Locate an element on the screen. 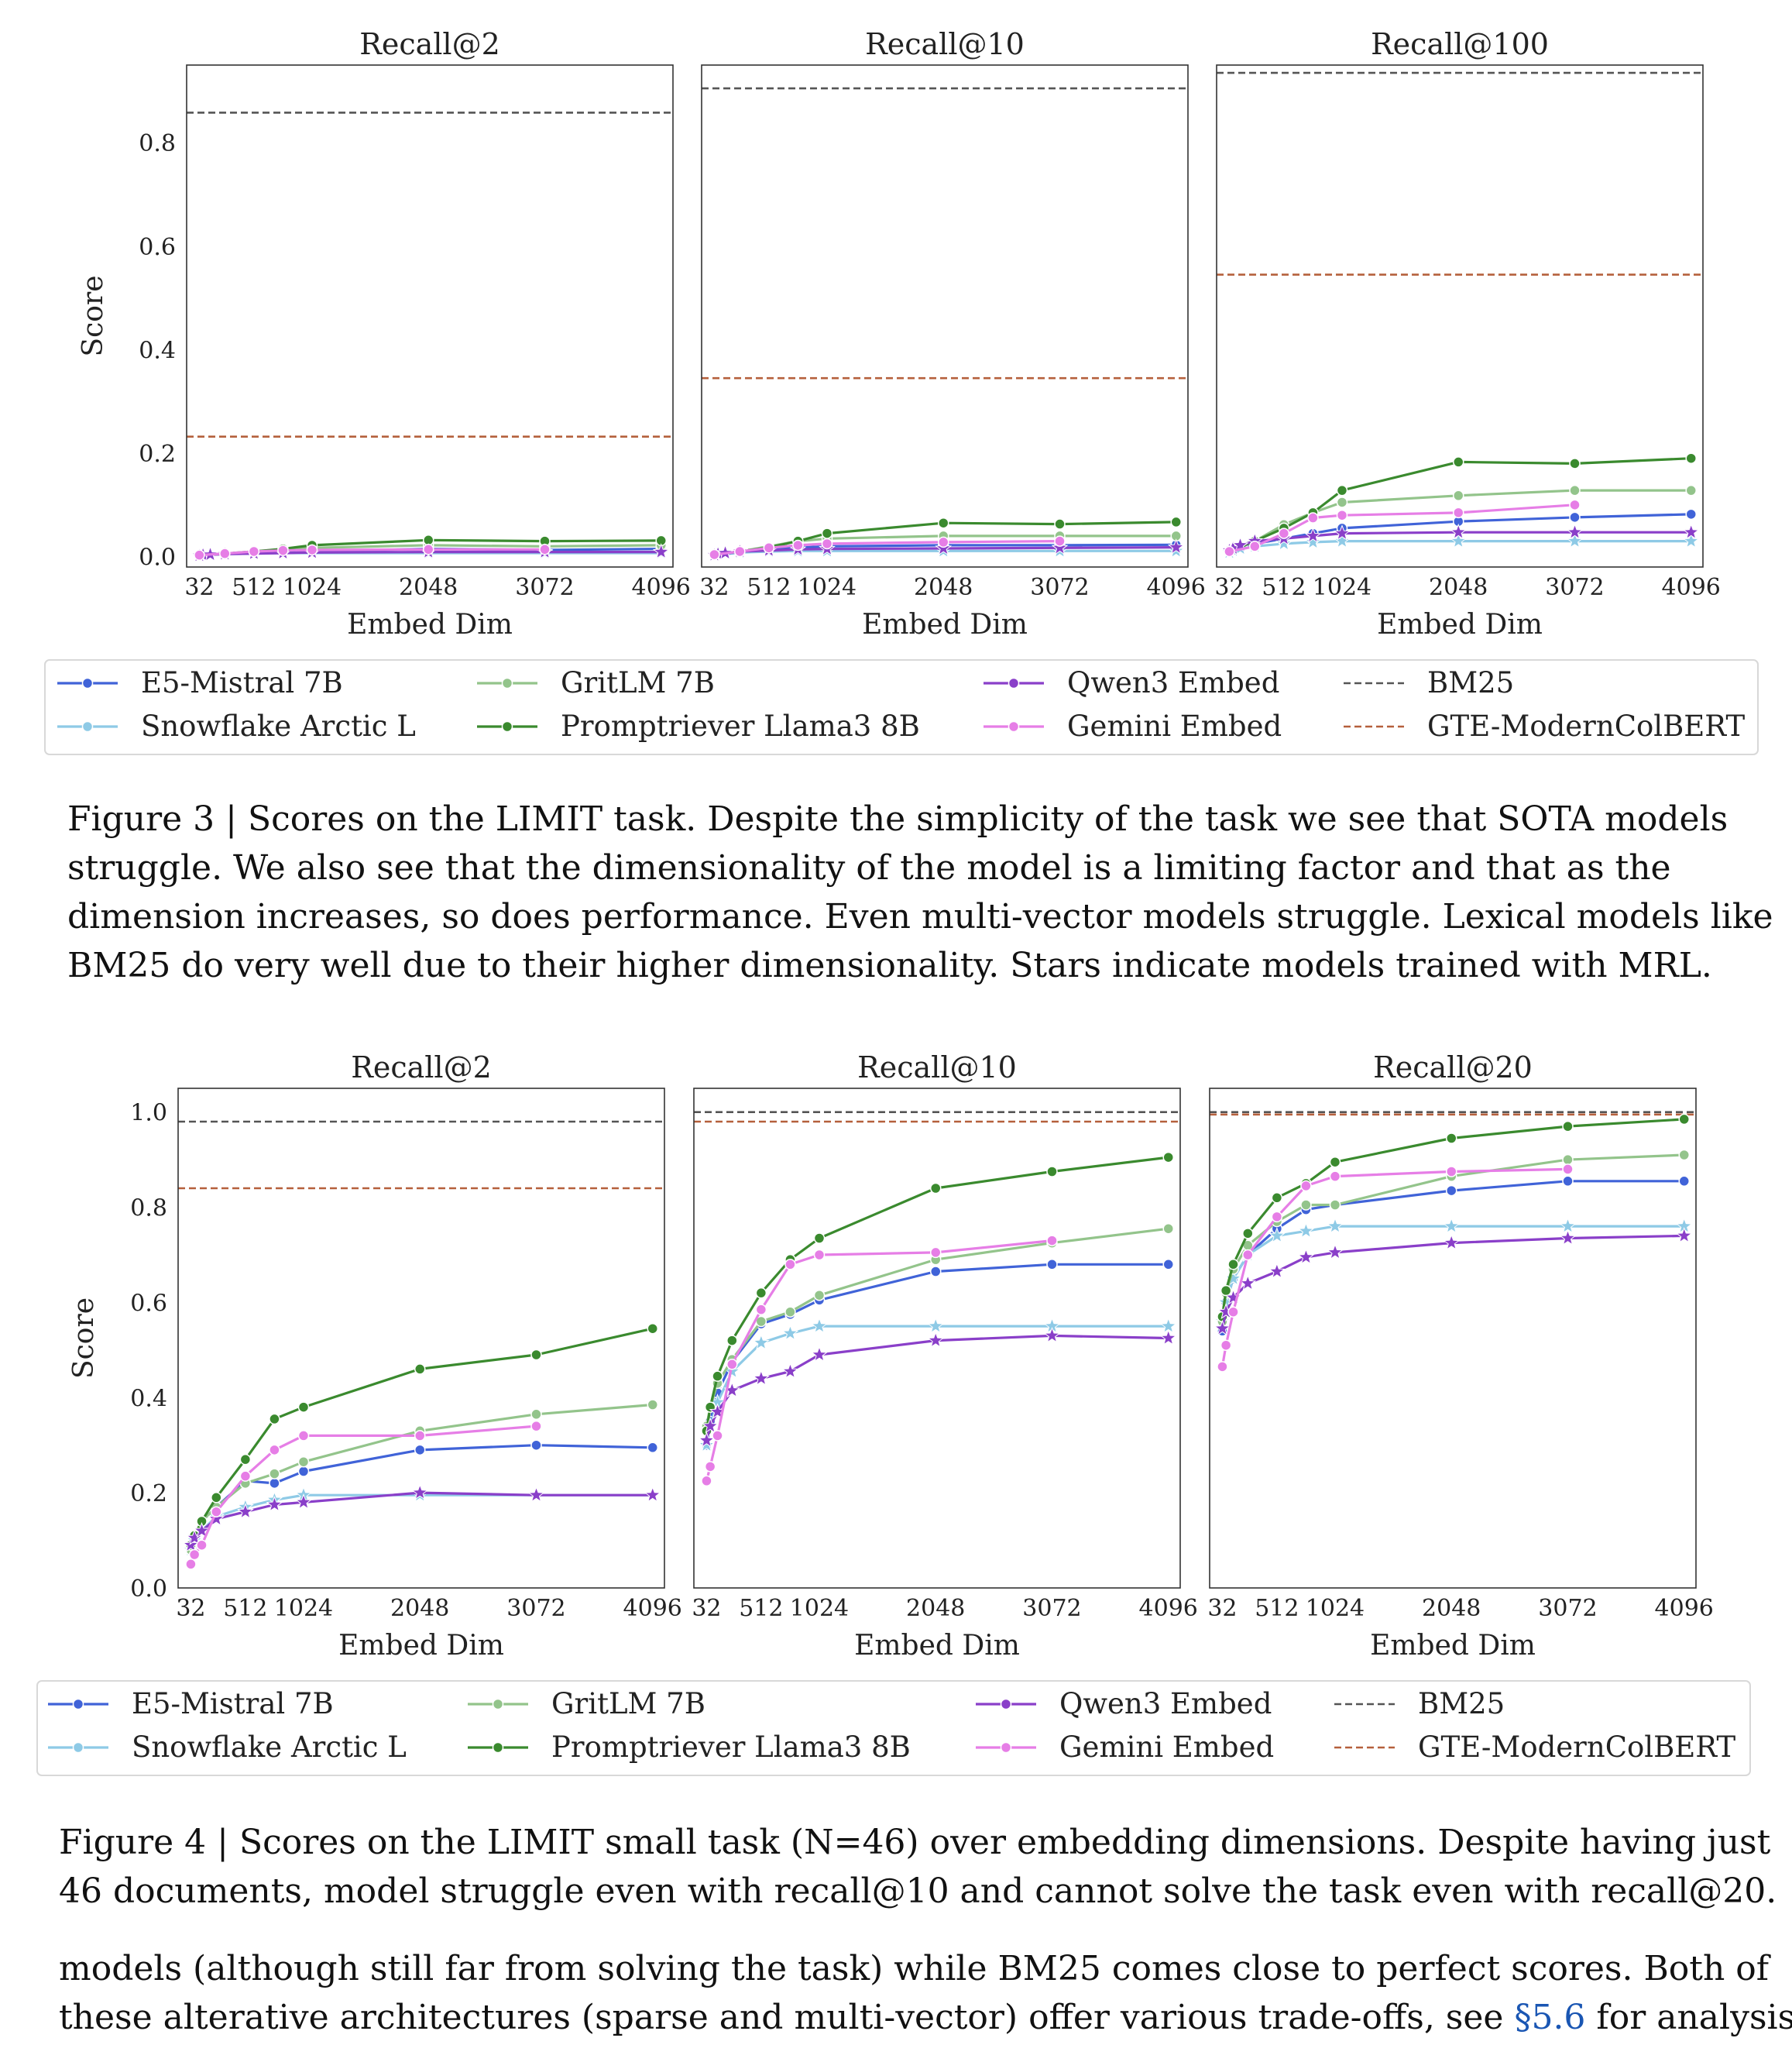 The height and width of the screenshot is (2062, 1792). series-line-promptriever-llama3-8b is located at coordinates (1452, 1218).